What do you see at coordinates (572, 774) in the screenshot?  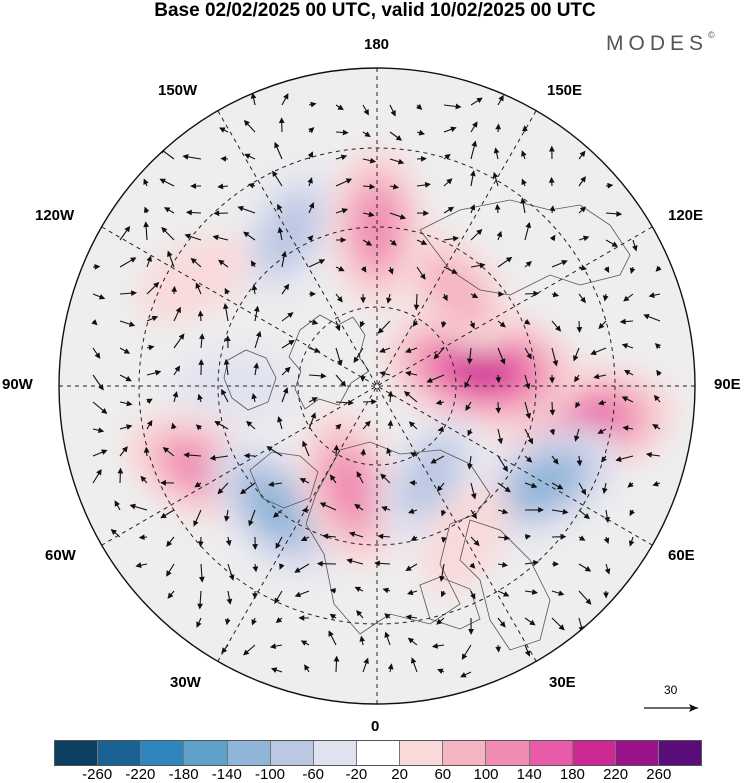 I see `colorbar-tick-label: 180` at bounding box center [572, 774].